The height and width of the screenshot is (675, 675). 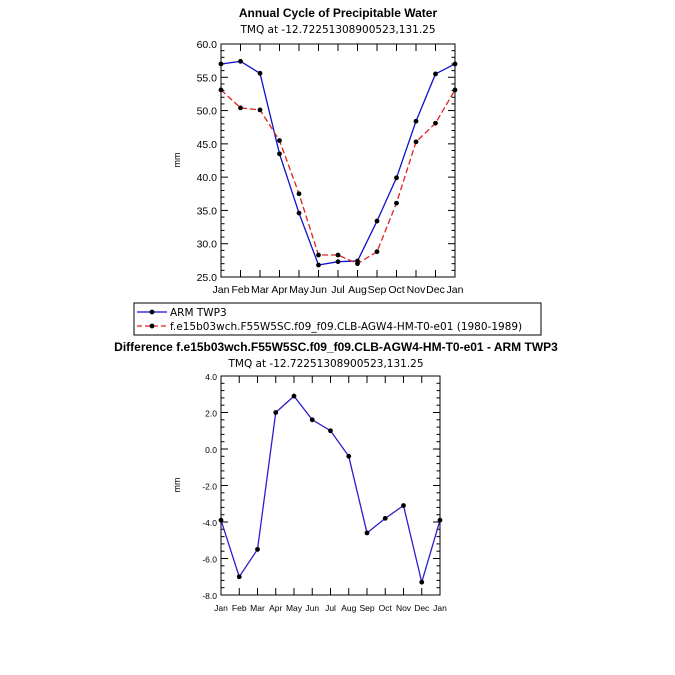 I want to click on legend-entry-obs: ARM TWP3, so click(x=198, y=313).